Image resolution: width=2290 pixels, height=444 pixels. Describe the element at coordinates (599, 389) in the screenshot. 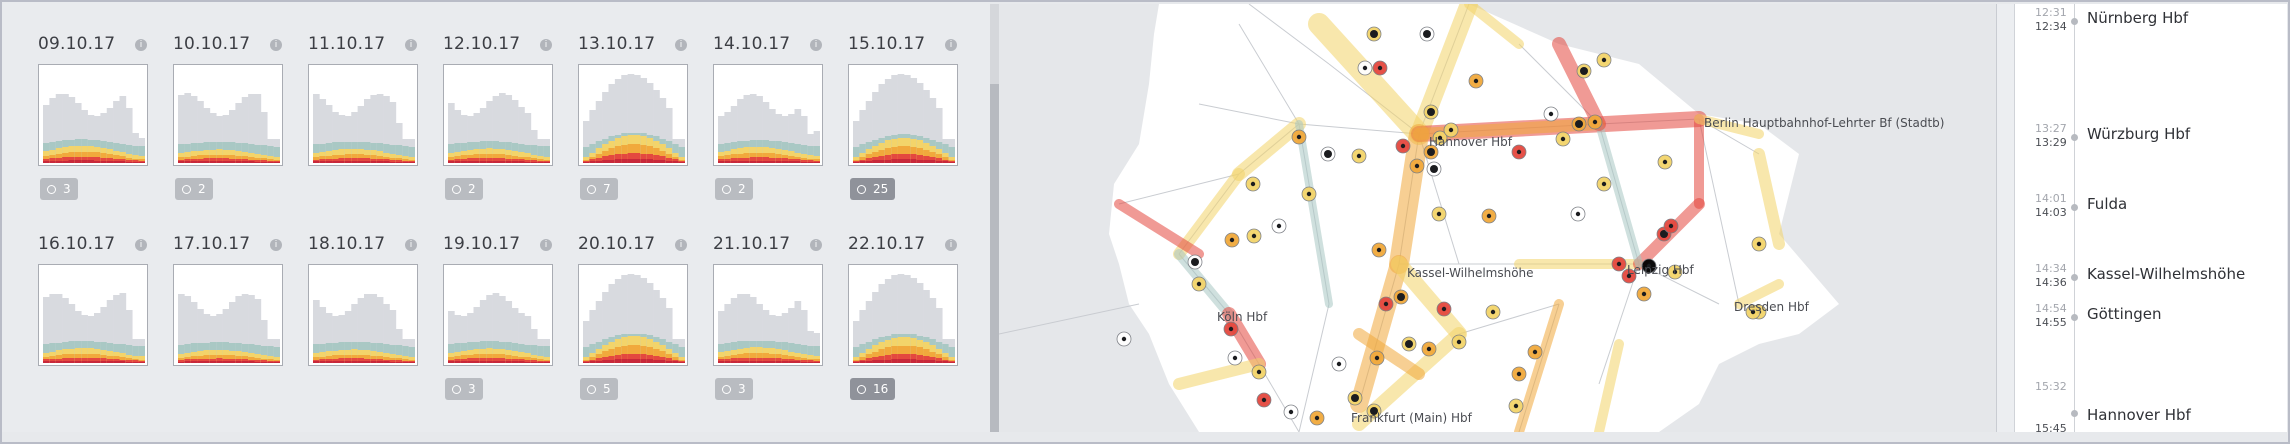

I see `incident-badge: 5` at that location.